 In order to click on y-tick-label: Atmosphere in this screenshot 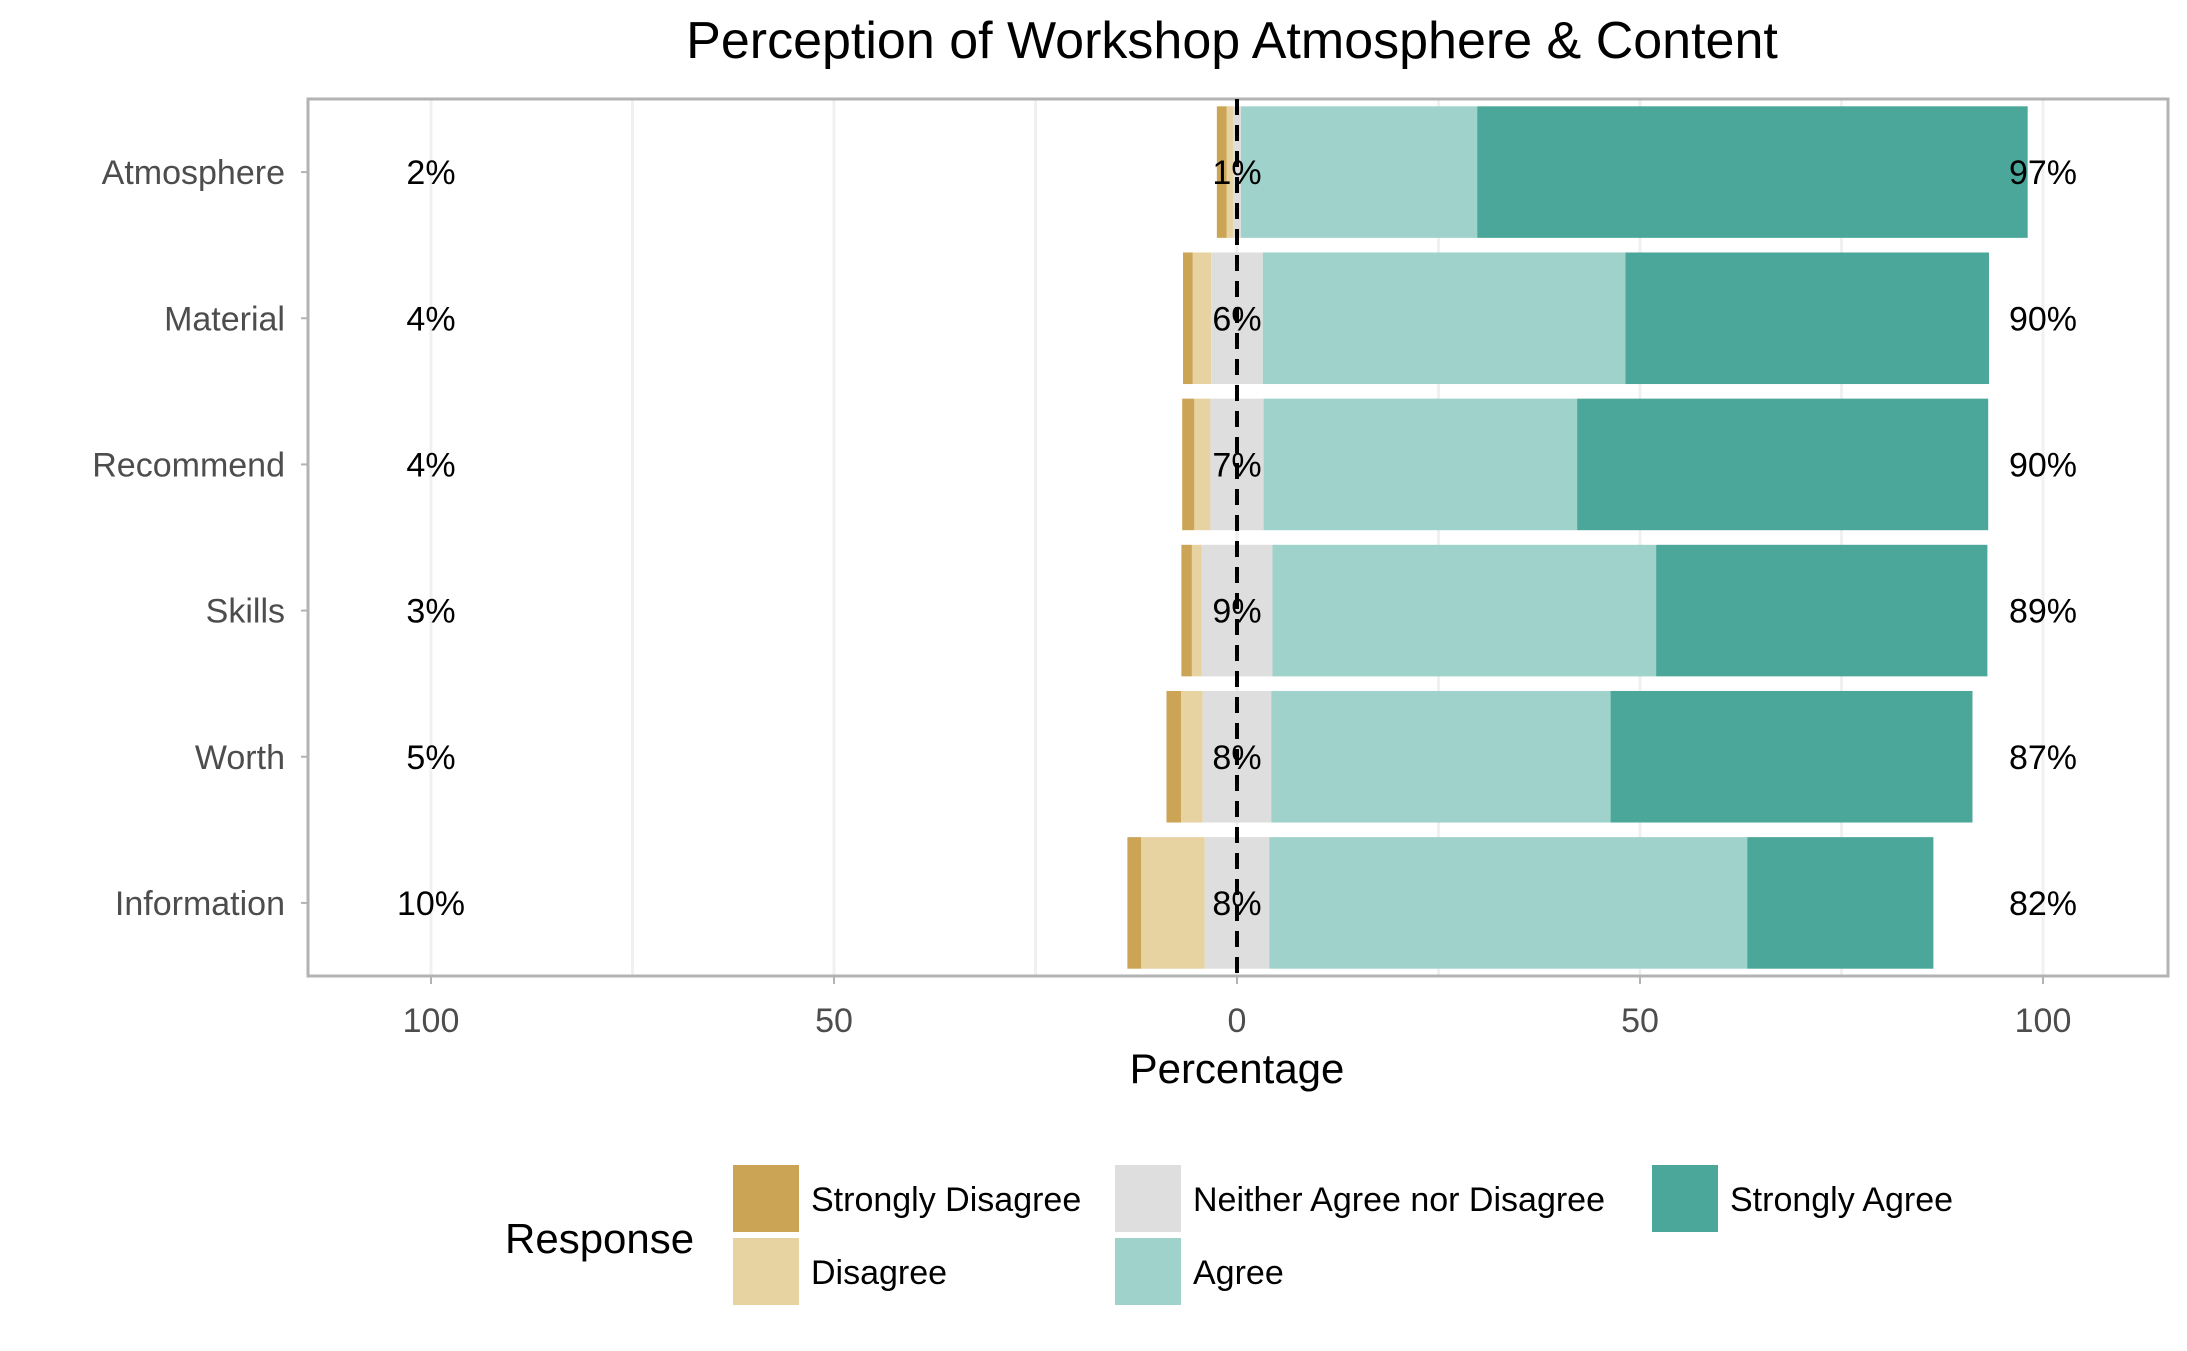, I will do `click(193, 173)`.